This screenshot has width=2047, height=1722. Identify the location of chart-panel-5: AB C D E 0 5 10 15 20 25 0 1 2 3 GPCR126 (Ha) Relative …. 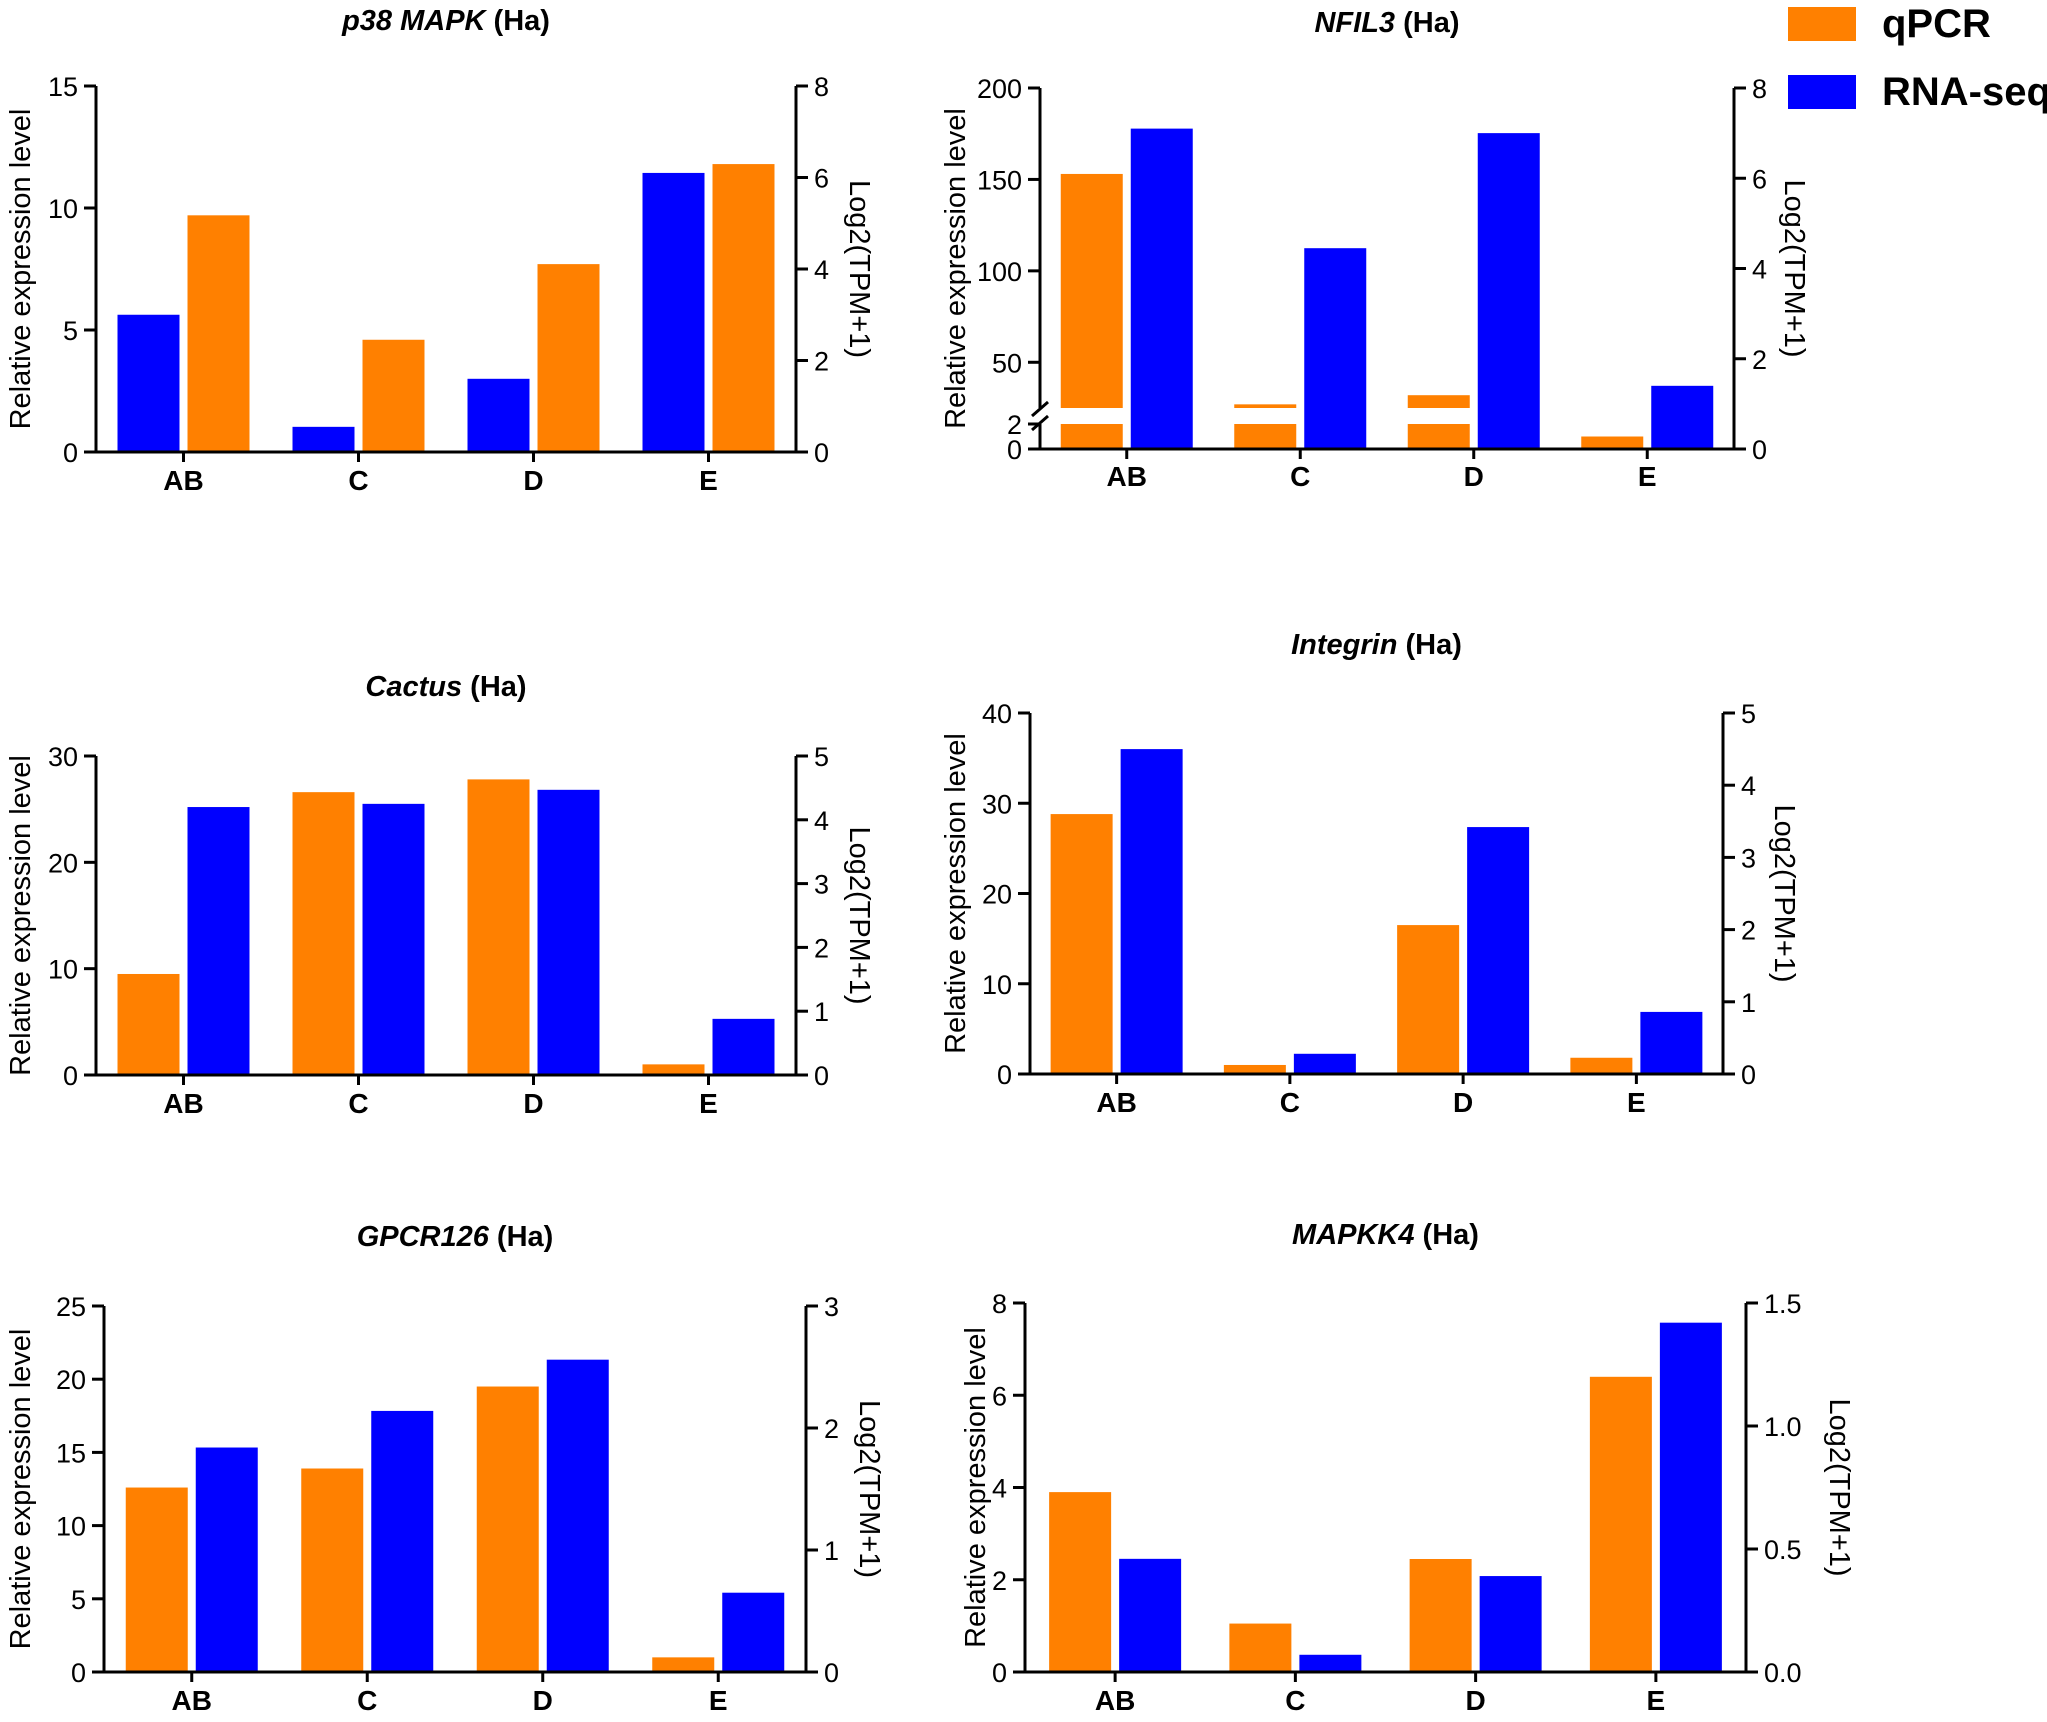
(445, 1468).